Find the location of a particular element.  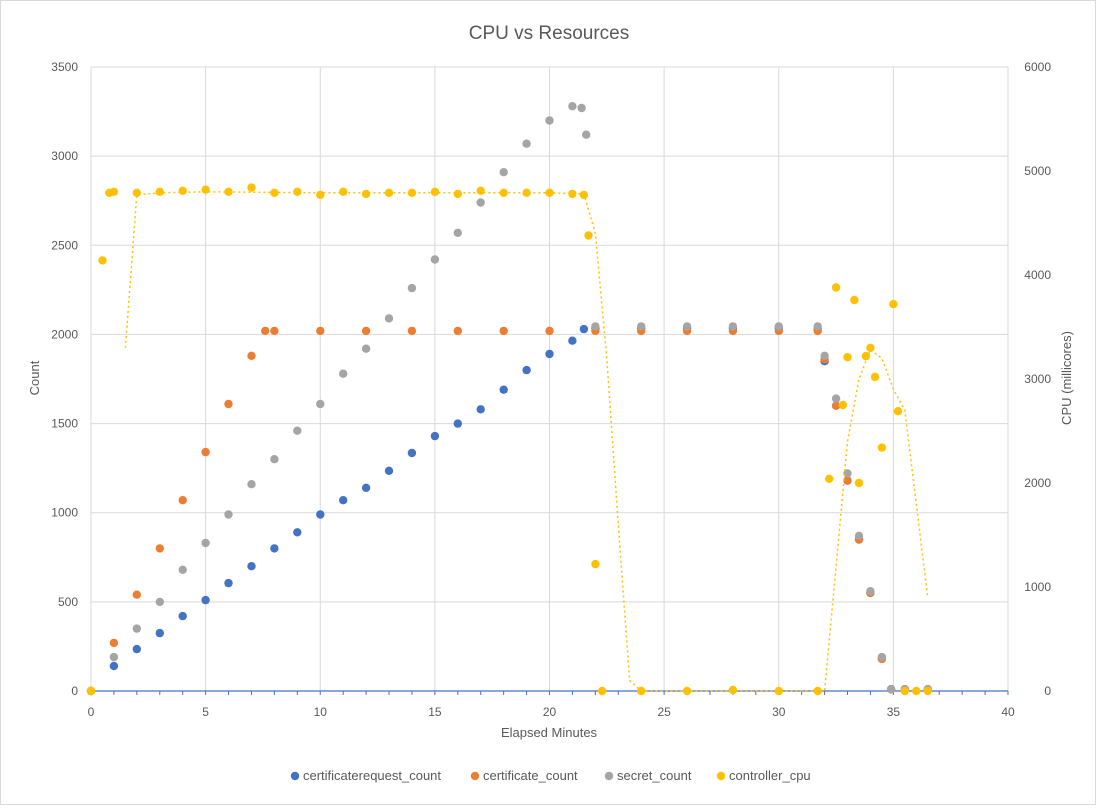

y2-tick-label: 4000 is located at coordinates (1037, 275).